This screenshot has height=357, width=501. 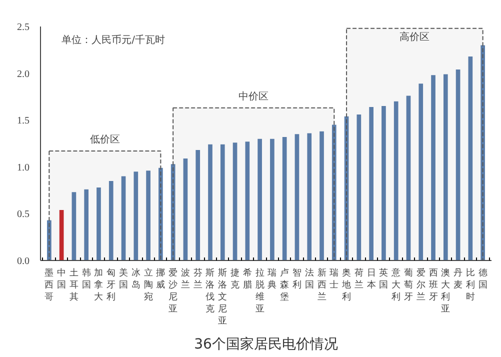 I want to click on y-tick-label: 1.0, so click(x=23, y=168).